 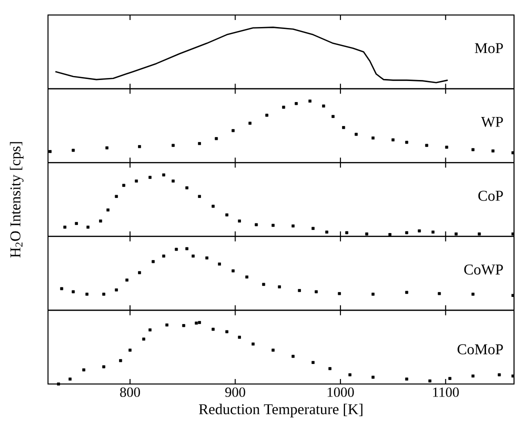 I want to click on text: MoP, so click(x=488, y=48).